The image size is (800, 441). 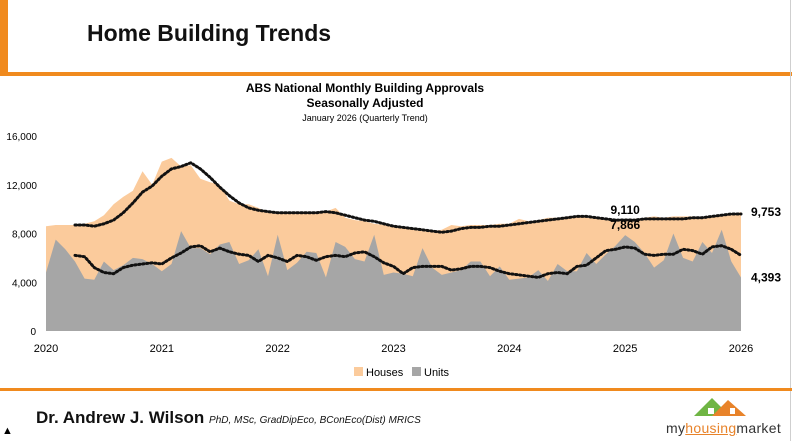 What do you see at coordinates (625, 225) in the screenshot?
I see `data-label: 7,866` at bounding box center [625, 225].